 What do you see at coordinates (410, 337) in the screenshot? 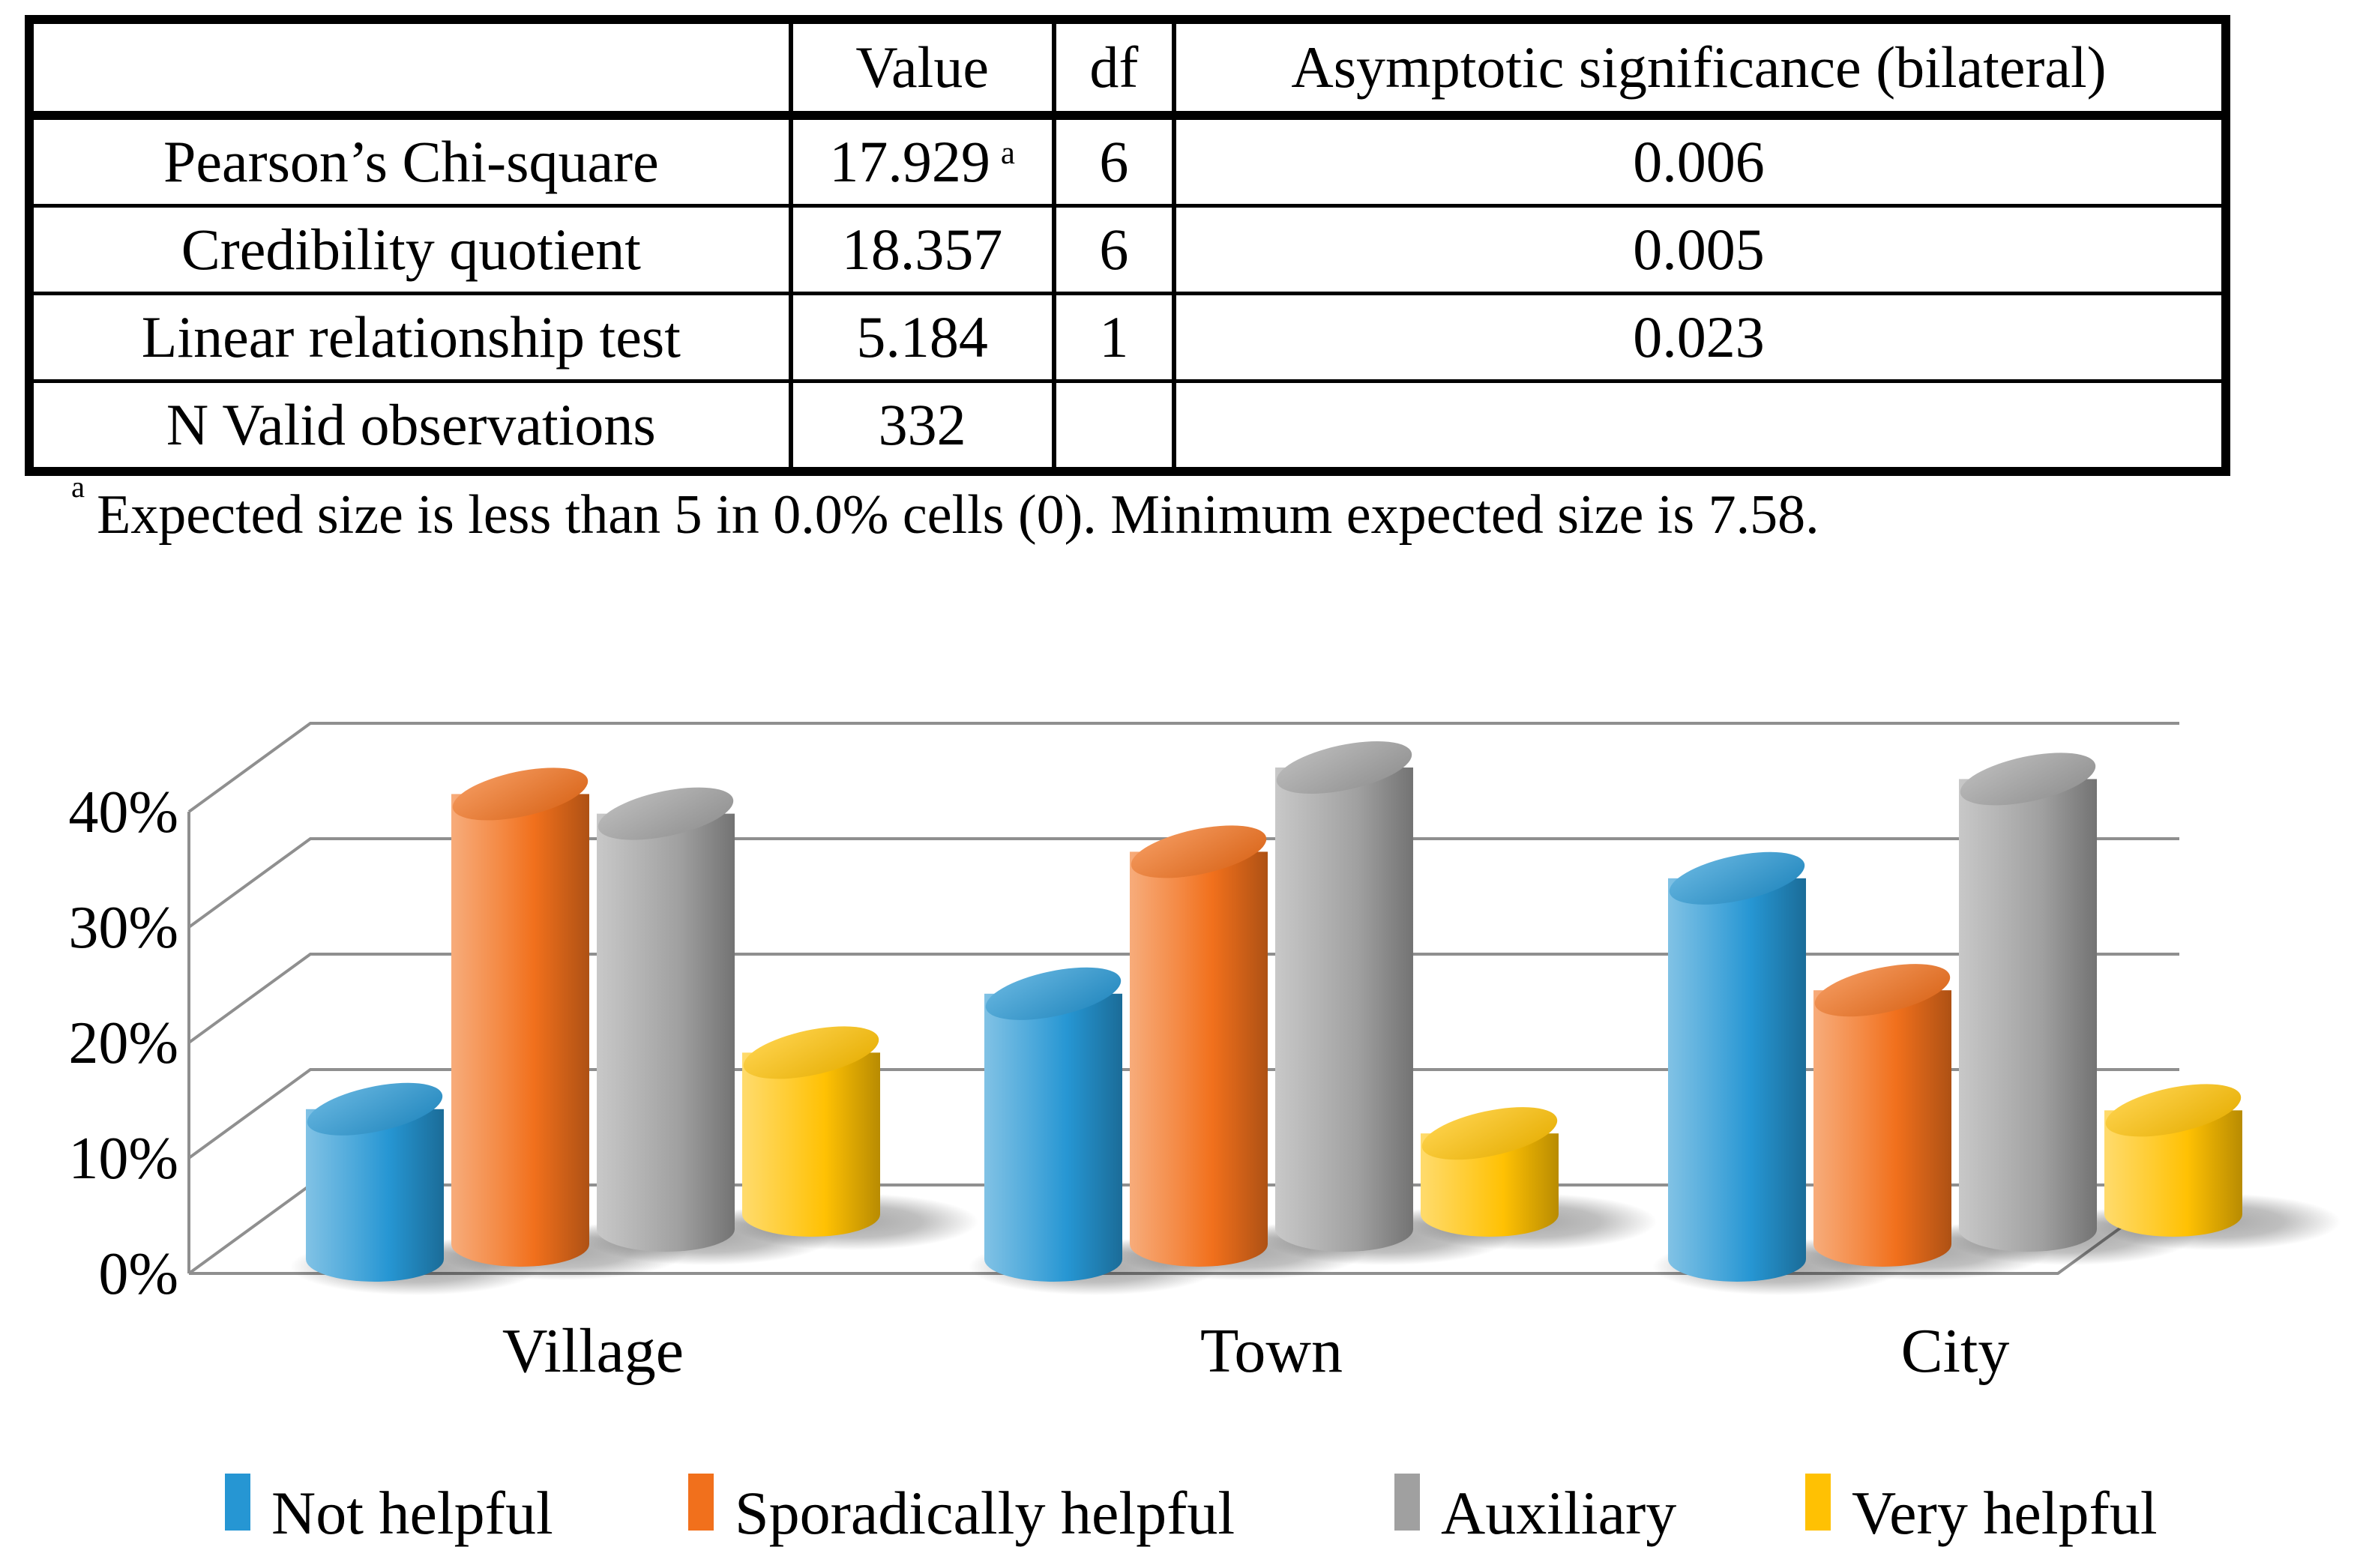
I see `row-label: Linear relationship test` at bounding box center [410, 337].